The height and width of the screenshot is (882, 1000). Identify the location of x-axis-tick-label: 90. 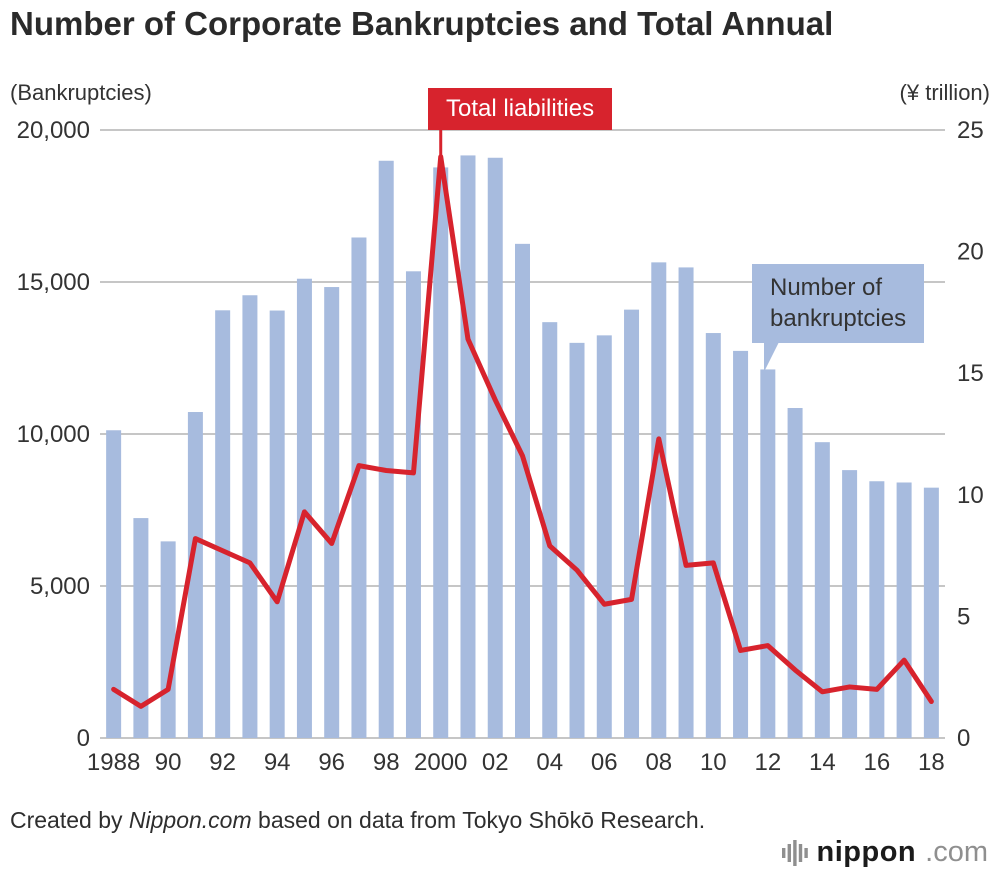
(168, 762).